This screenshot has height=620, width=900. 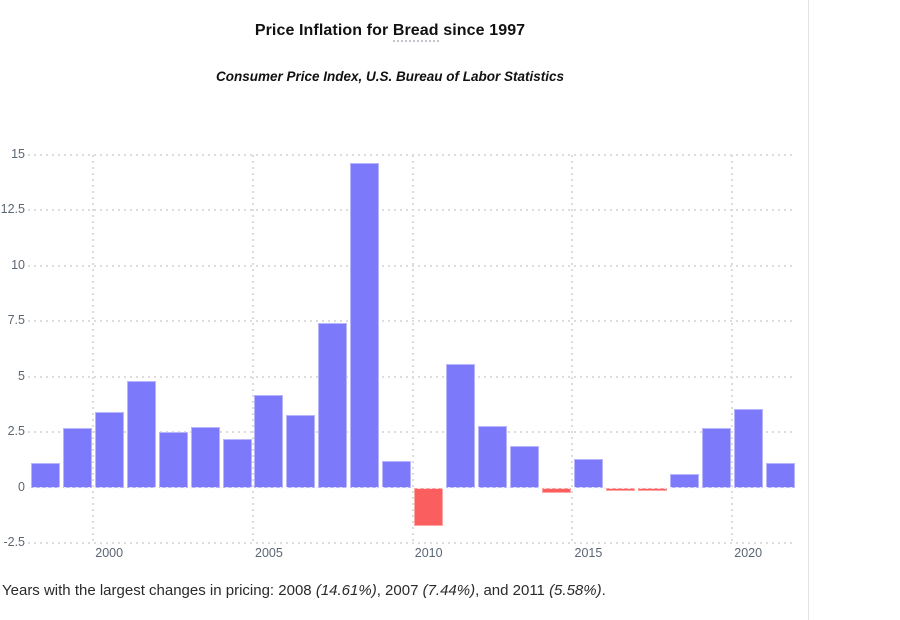 What do you see at coordinates (45, 475) in the screenshot?
I see `bar-1998` at bounding box center [45, 475].